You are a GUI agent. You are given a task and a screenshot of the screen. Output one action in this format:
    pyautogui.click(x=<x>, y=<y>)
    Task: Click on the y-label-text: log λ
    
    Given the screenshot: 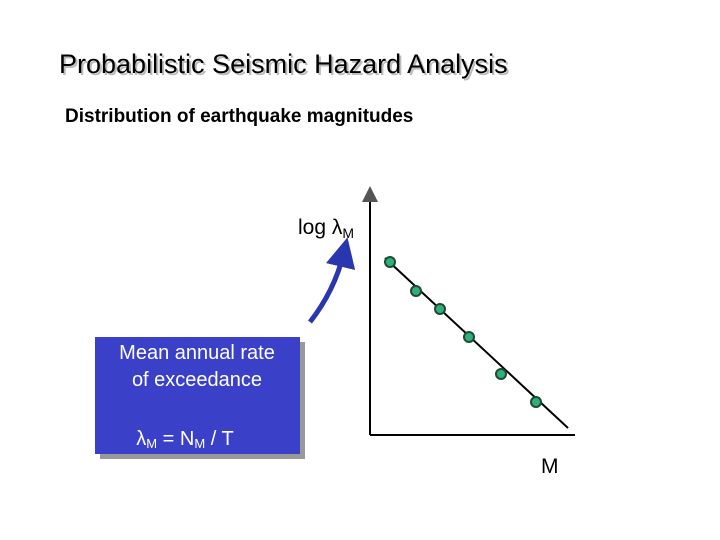 What is the action you would take?
    pyautogui.click(x=320, y=227)
    